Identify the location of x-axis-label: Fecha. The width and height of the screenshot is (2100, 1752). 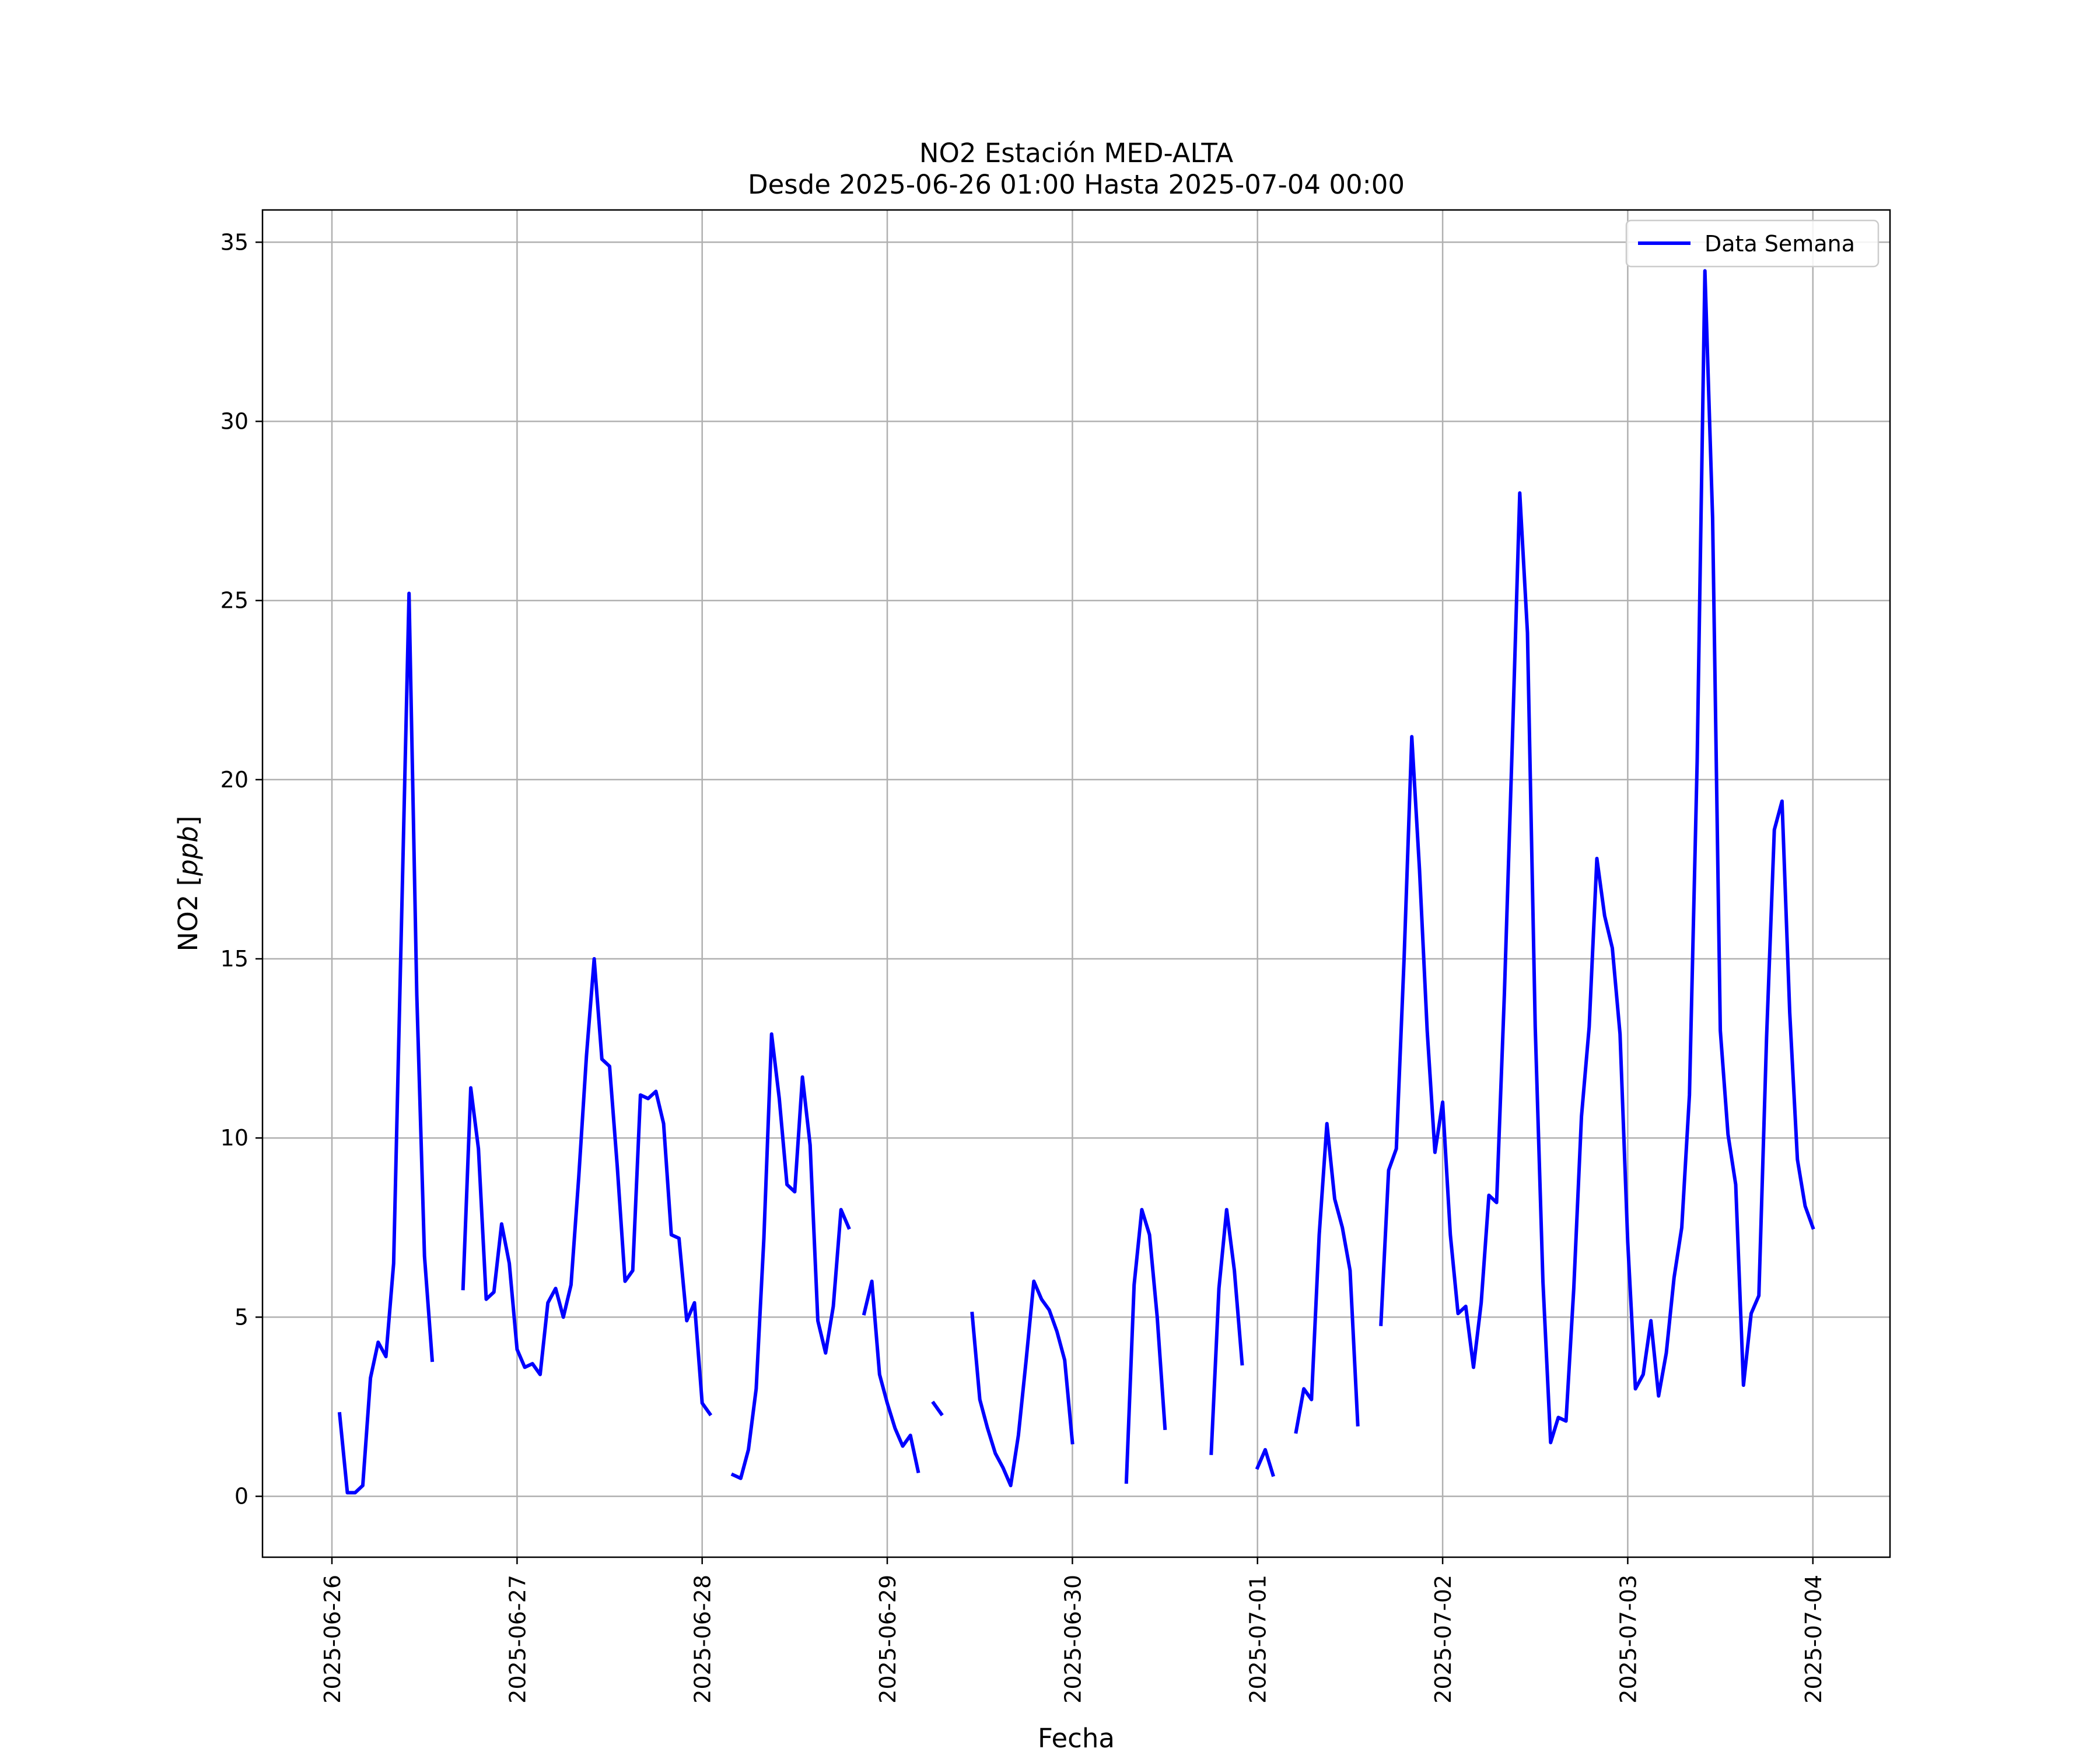
(1076, 1736).